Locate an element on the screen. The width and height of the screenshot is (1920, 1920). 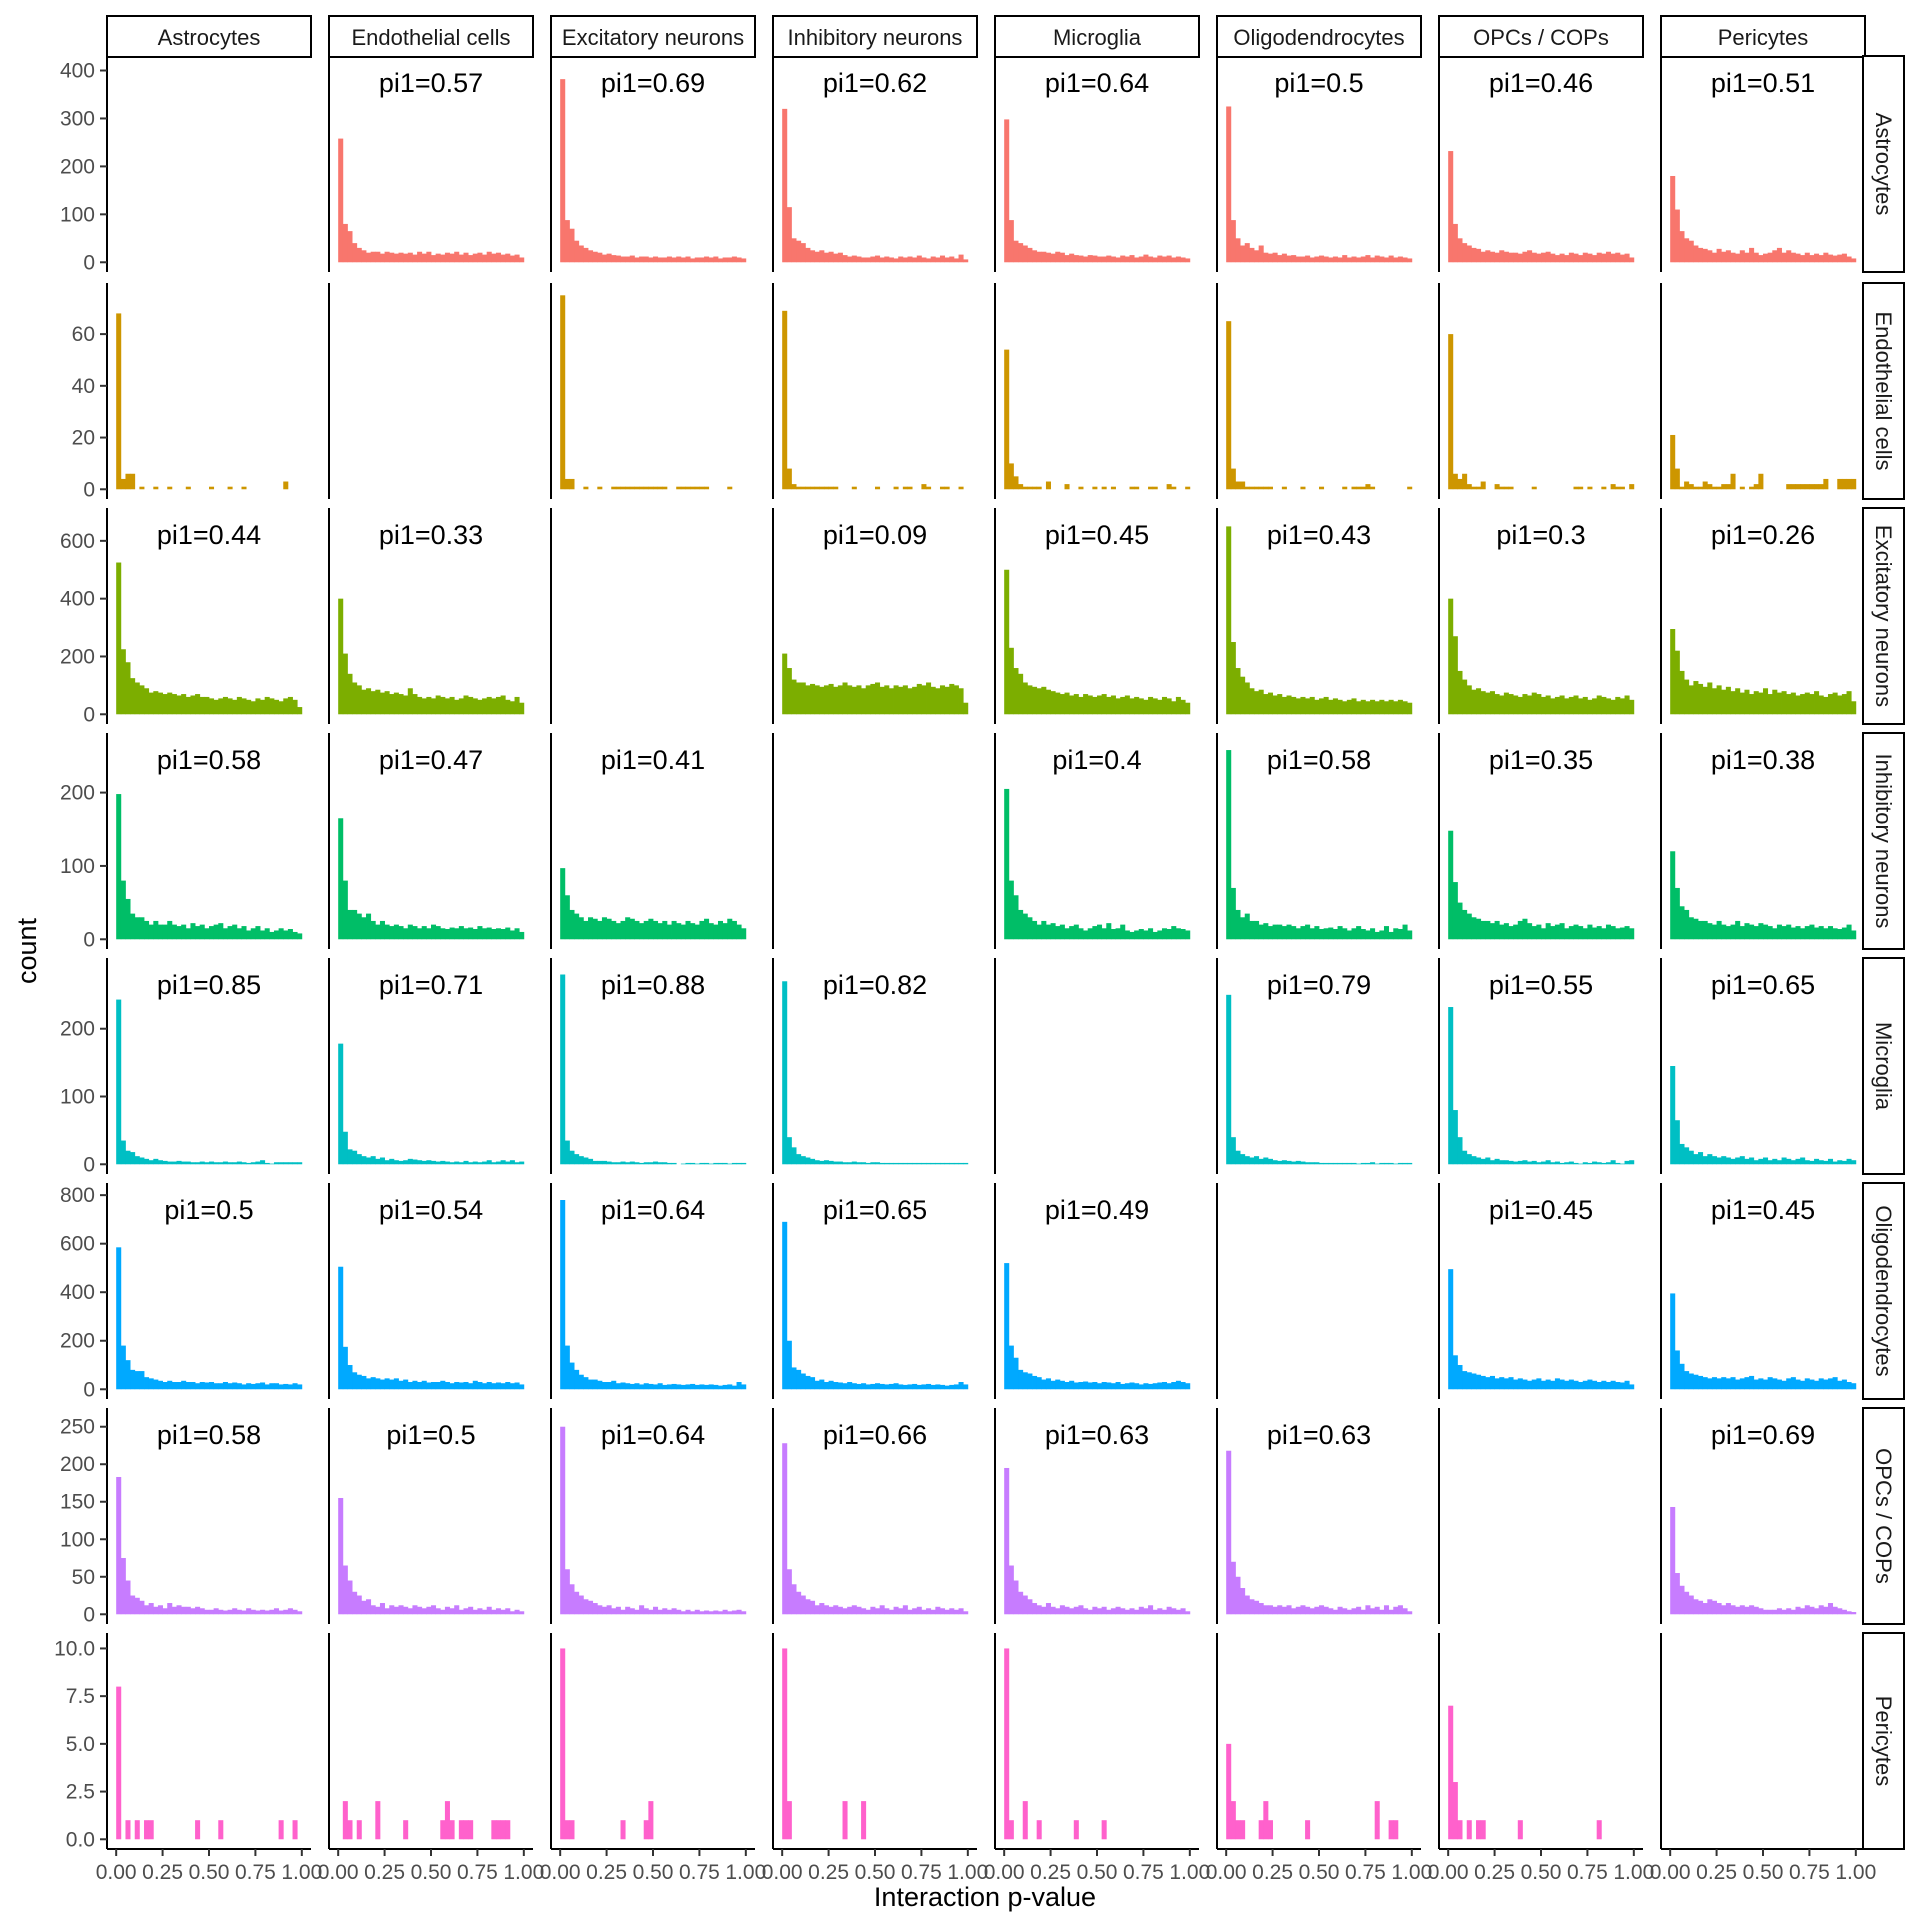
y-tick-label: 400 is located at coordinates (77, 599).